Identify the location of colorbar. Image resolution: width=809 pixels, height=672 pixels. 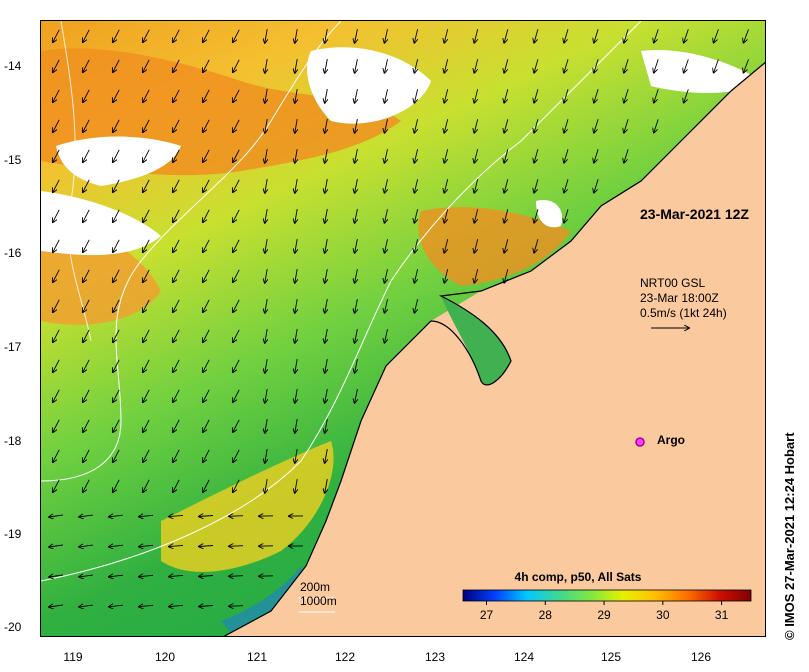
(607, 595).